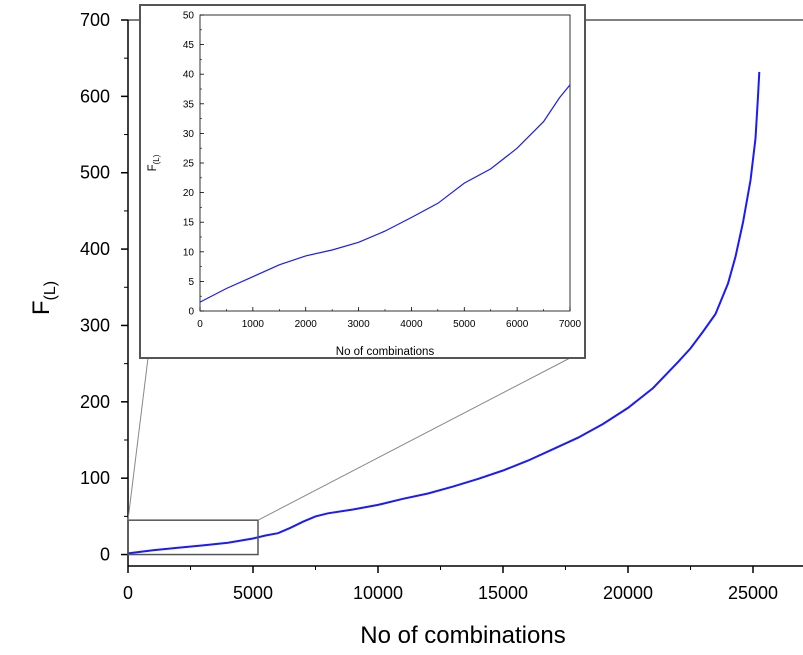 The image size is (803, 655). I want to click on main-x-axis-label: No of combinations, so click(462, 635).